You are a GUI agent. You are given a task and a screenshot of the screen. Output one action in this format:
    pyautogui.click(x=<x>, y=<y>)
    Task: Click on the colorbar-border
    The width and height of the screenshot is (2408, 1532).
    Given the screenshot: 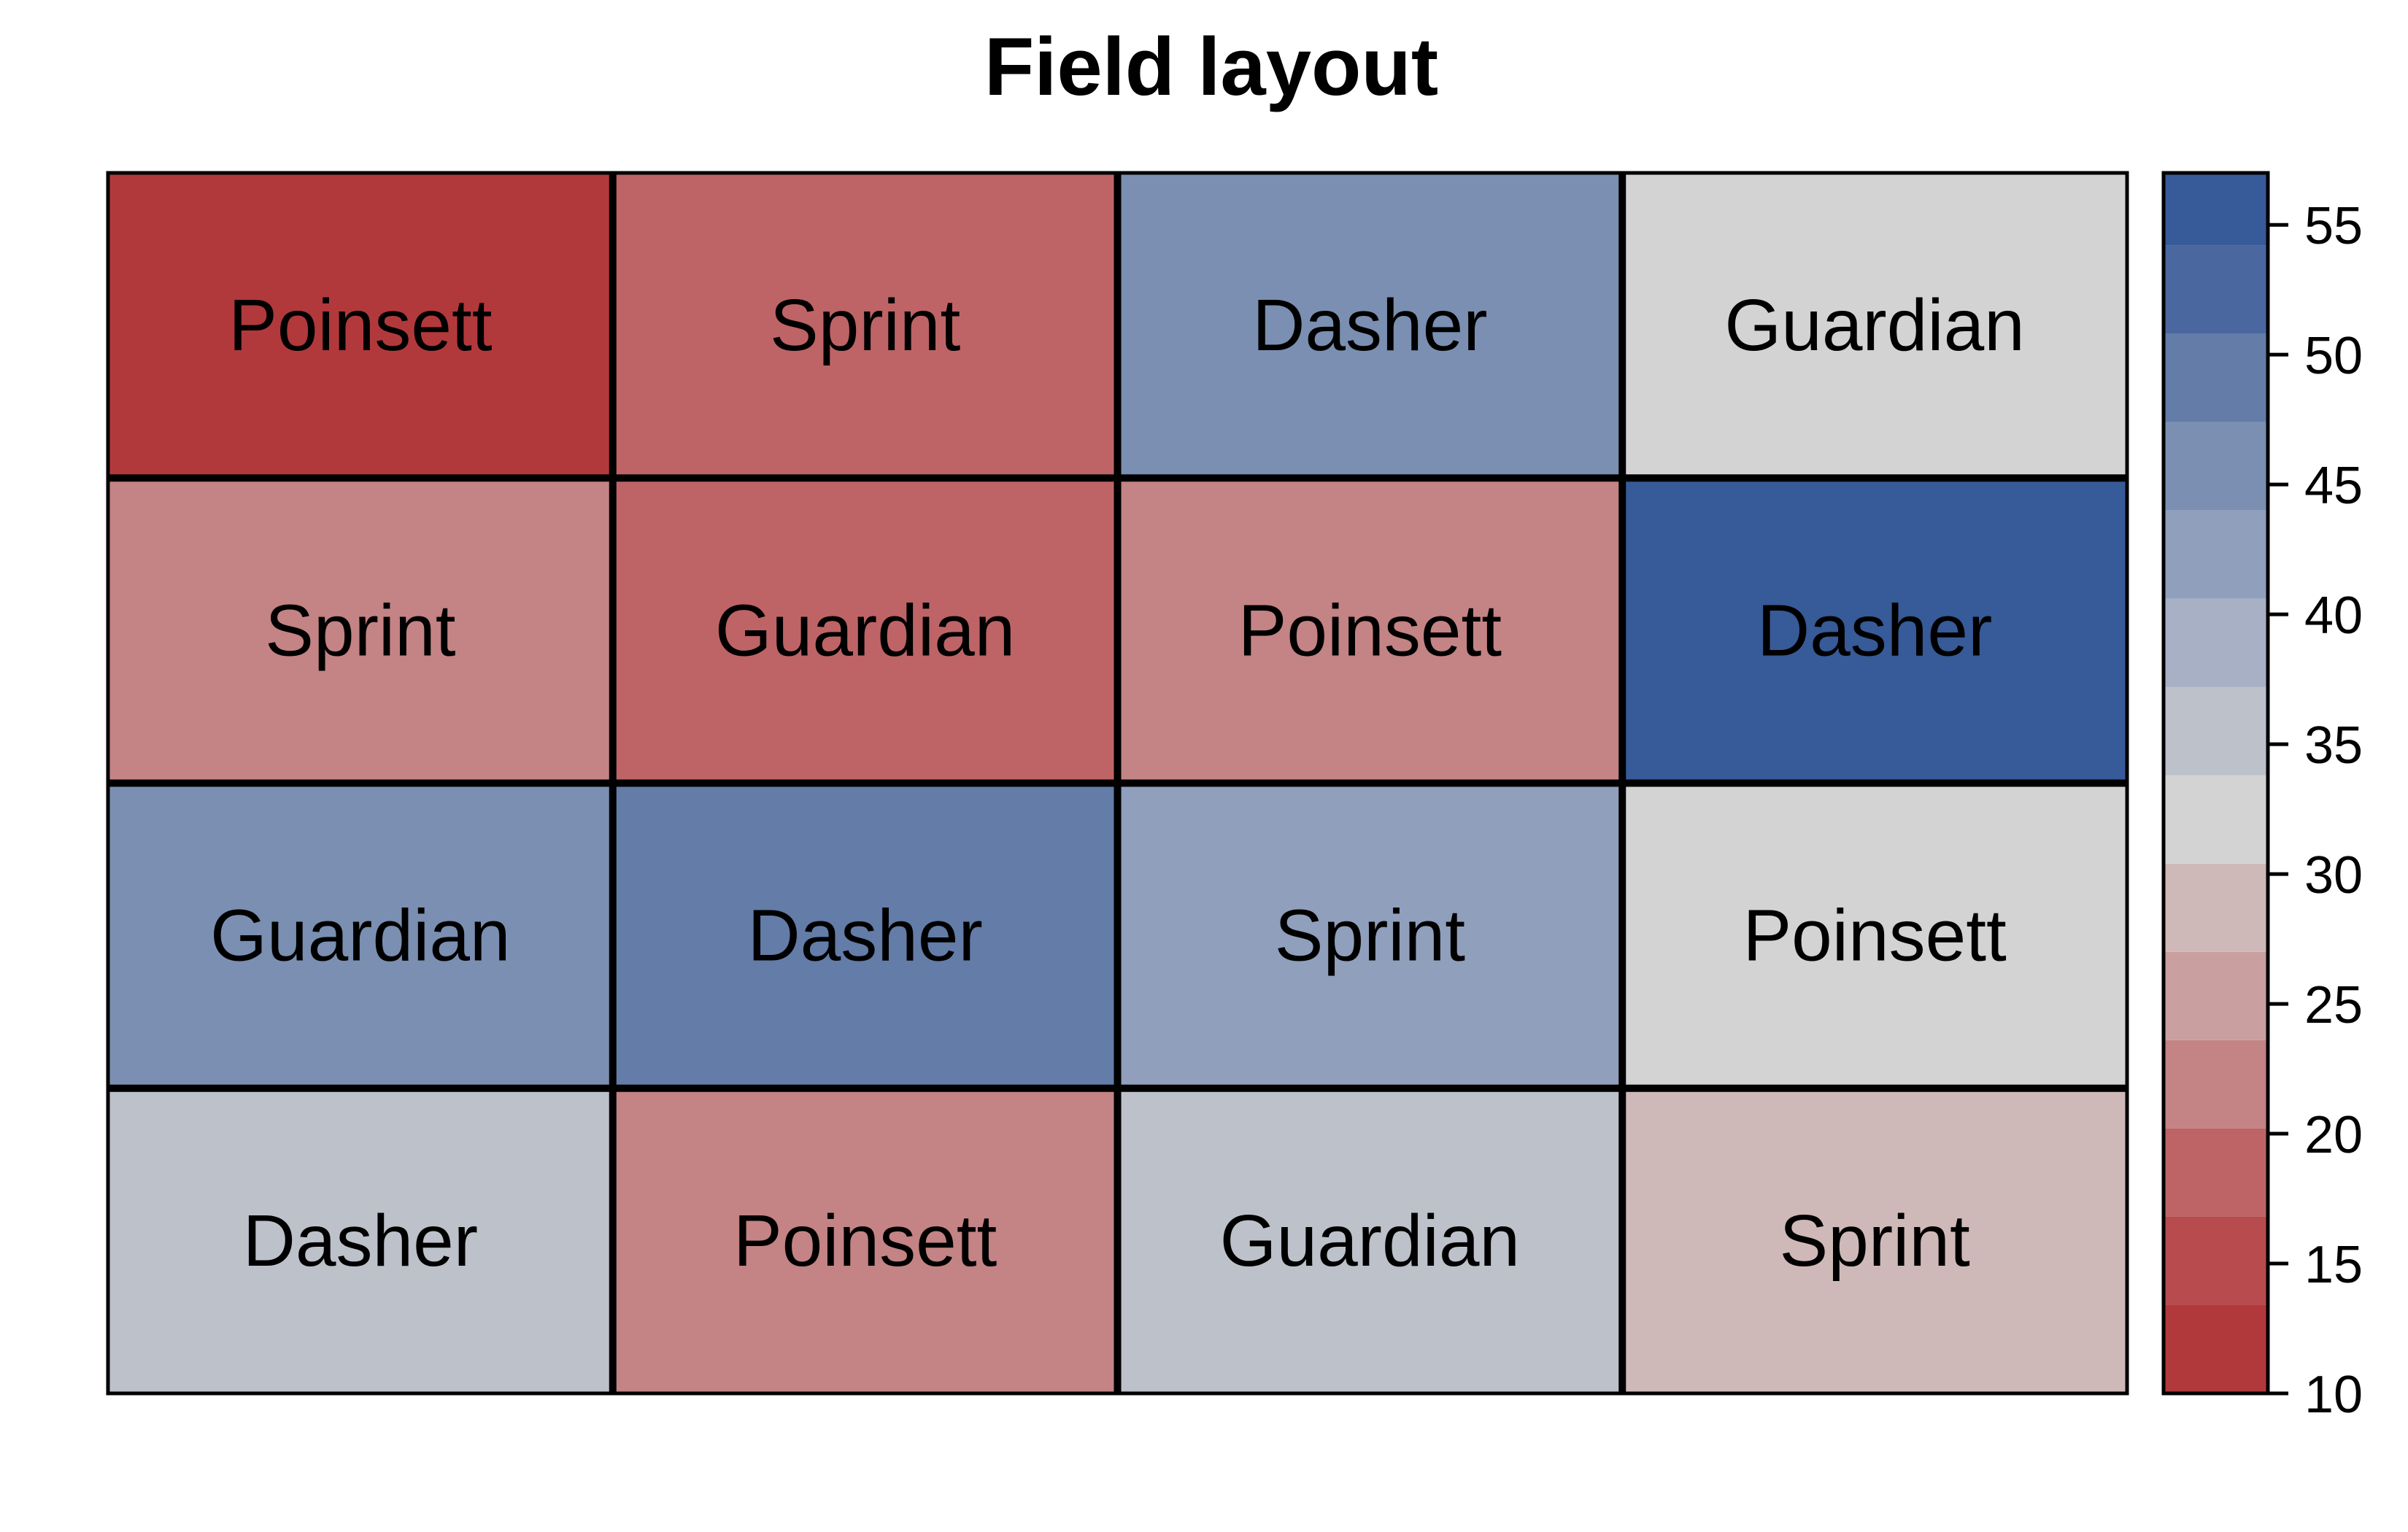 What is the action you would take?
    pyautogui.click(x=2215, y=783)
    